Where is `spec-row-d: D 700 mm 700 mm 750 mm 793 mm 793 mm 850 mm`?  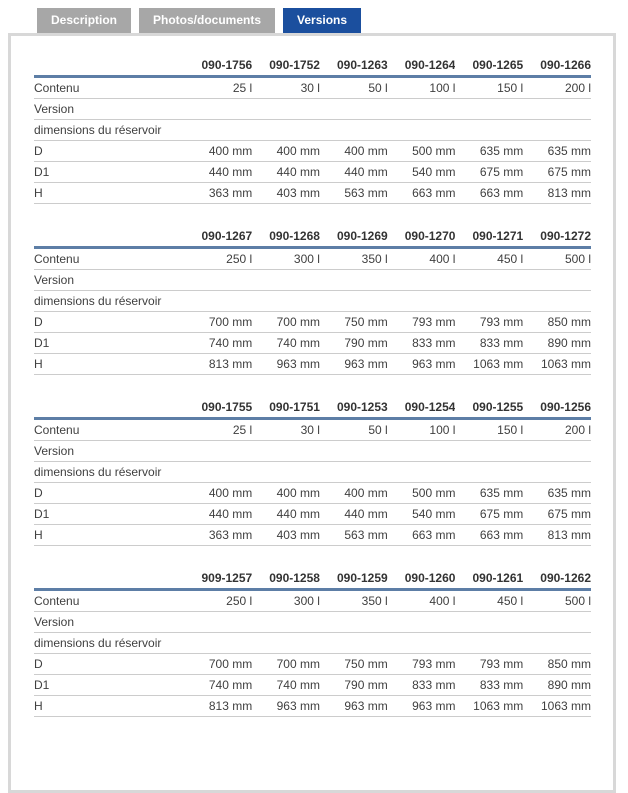
spec-row-d: D 700 mm 700 mm 750 mm 793 mm 793 mm 850 mm is located at coordinates (312, 664).